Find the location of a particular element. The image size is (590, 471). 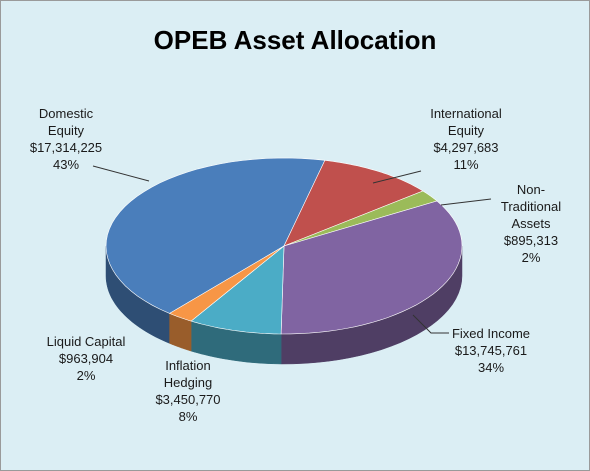

slice-label: Fixed Income $13,745,761 34% is located at coordinates (491, 350).